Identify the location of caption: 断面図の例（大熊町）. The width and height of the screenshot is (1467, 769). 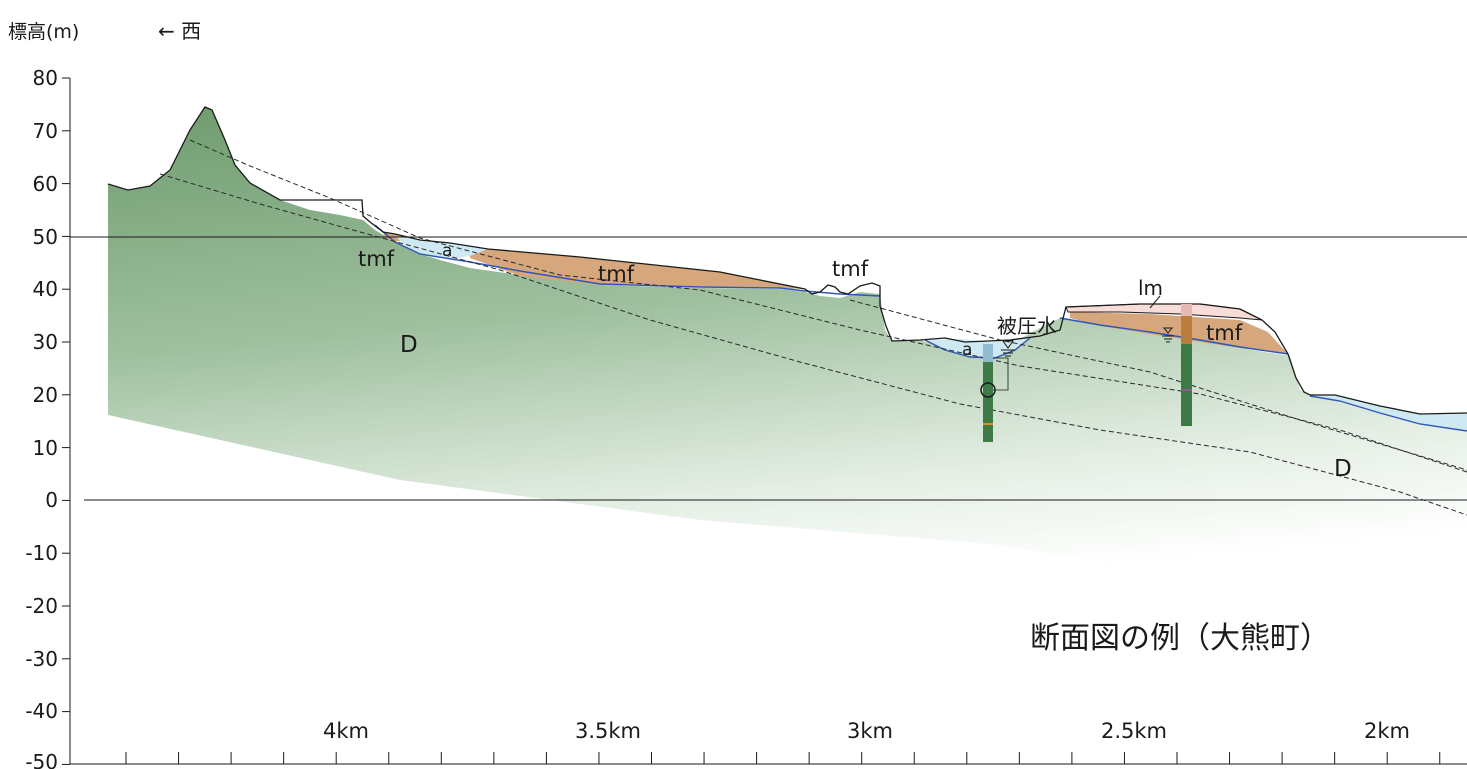
(1180, 638).